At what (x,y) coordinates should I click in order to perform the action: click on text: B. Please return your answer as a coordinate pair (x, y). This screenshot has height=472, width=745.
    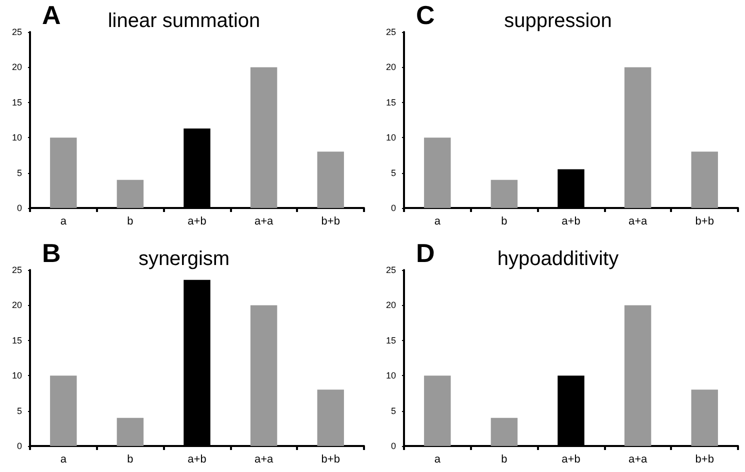
    Looking at the image, I should click on (51, 253).